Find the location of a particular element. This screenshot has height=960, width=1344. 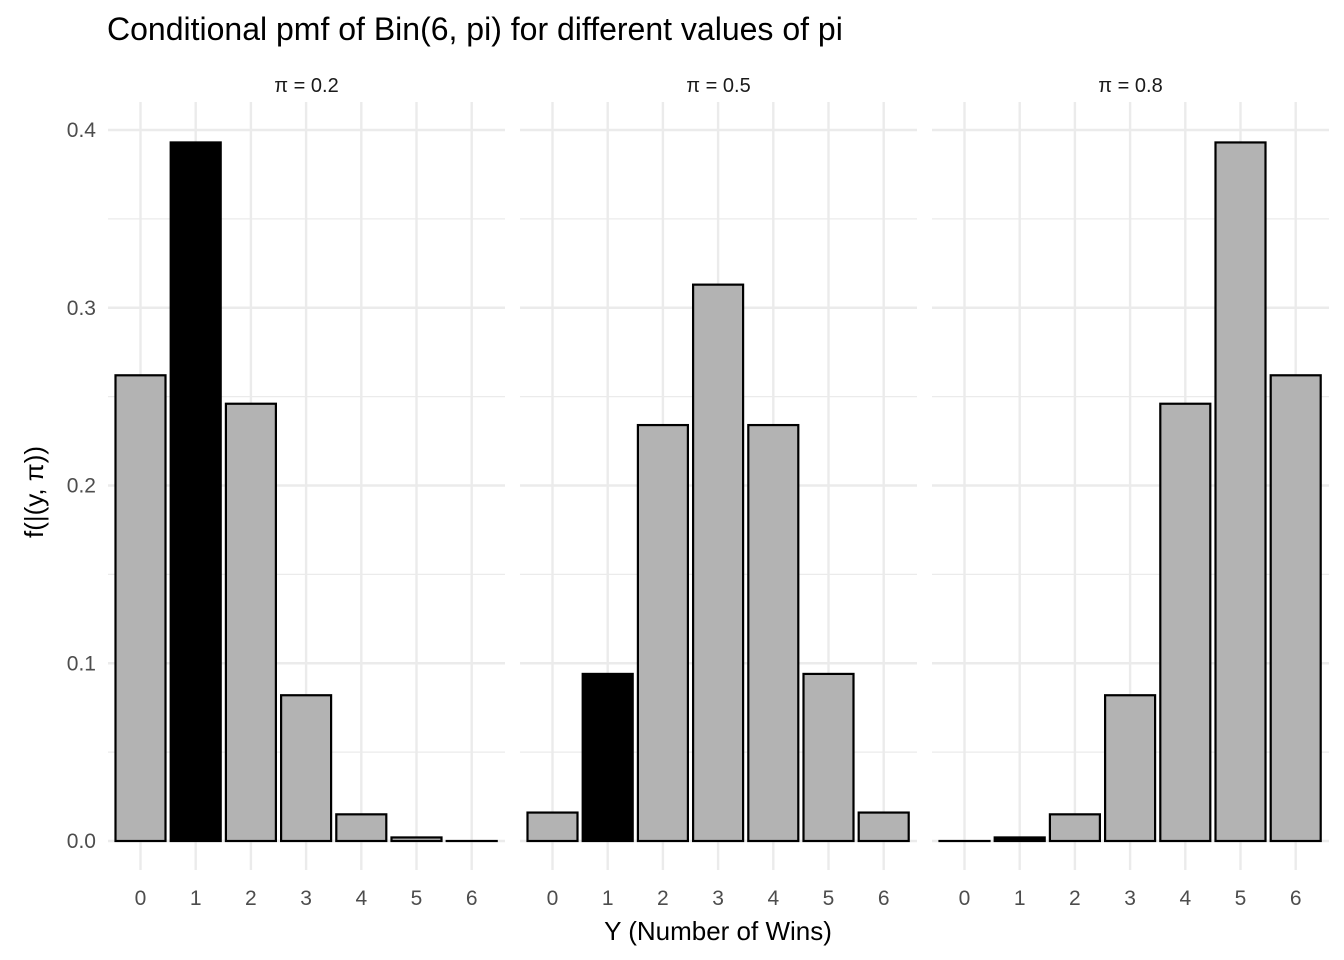

y-axis: 0.0 0.1 0.2 0.3 0.4 is located at coordinates (82, 486).